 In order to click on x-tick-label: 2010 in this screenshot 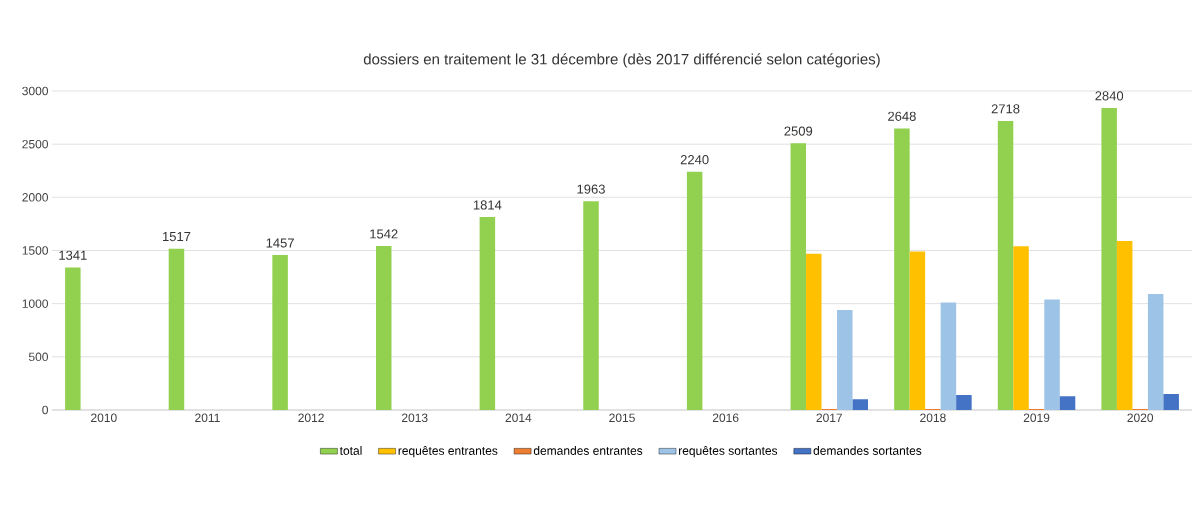, I will do `click(104, 418)`.